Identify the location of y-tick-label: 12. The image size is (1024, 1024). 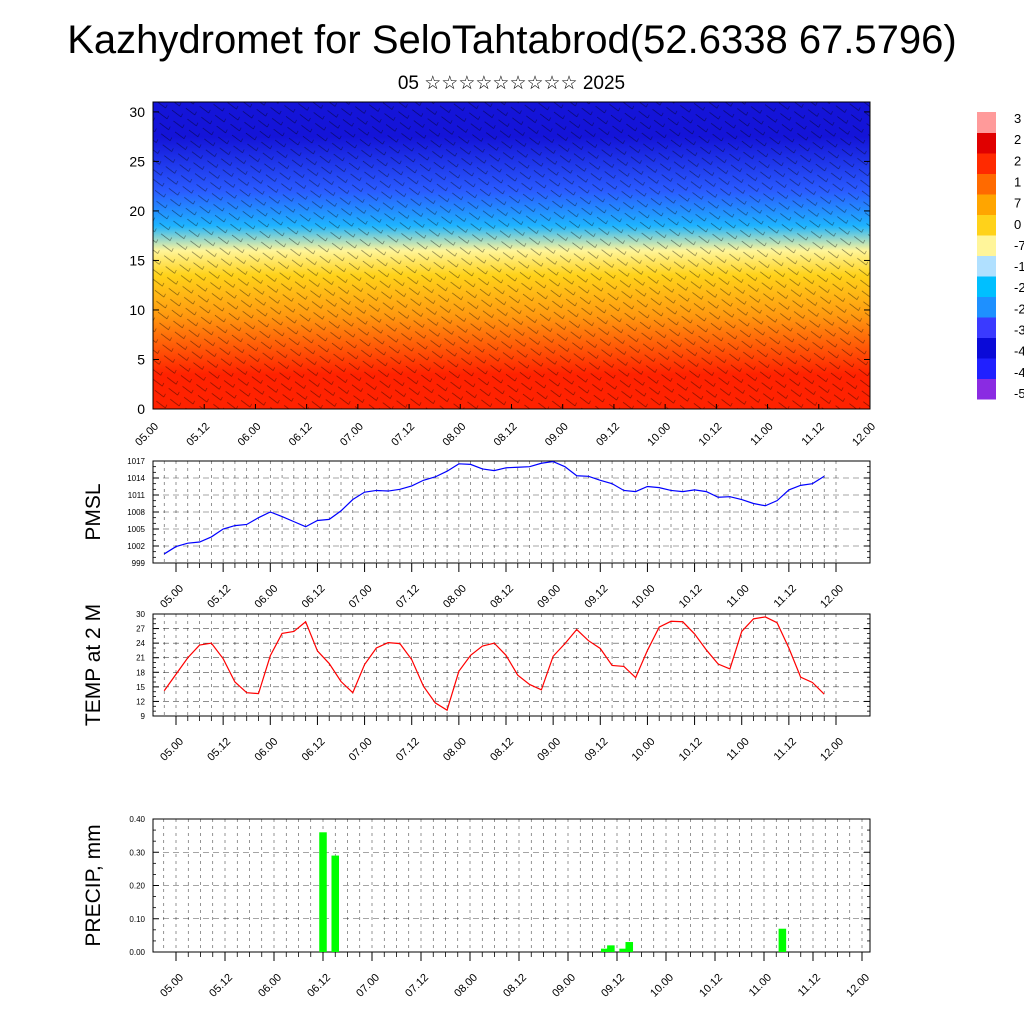
(140, 701).